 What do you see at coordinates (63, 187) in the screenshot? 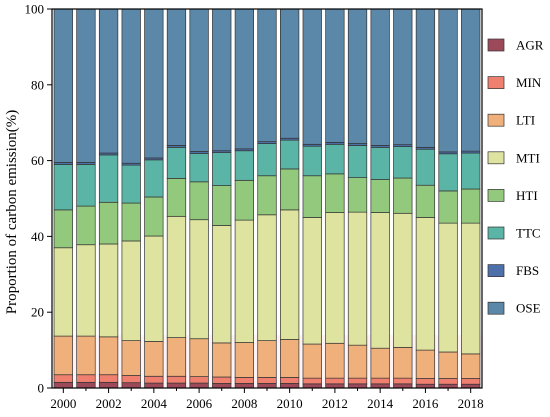
I see `bar-ttc-2000` at bounding box center [63, 187].